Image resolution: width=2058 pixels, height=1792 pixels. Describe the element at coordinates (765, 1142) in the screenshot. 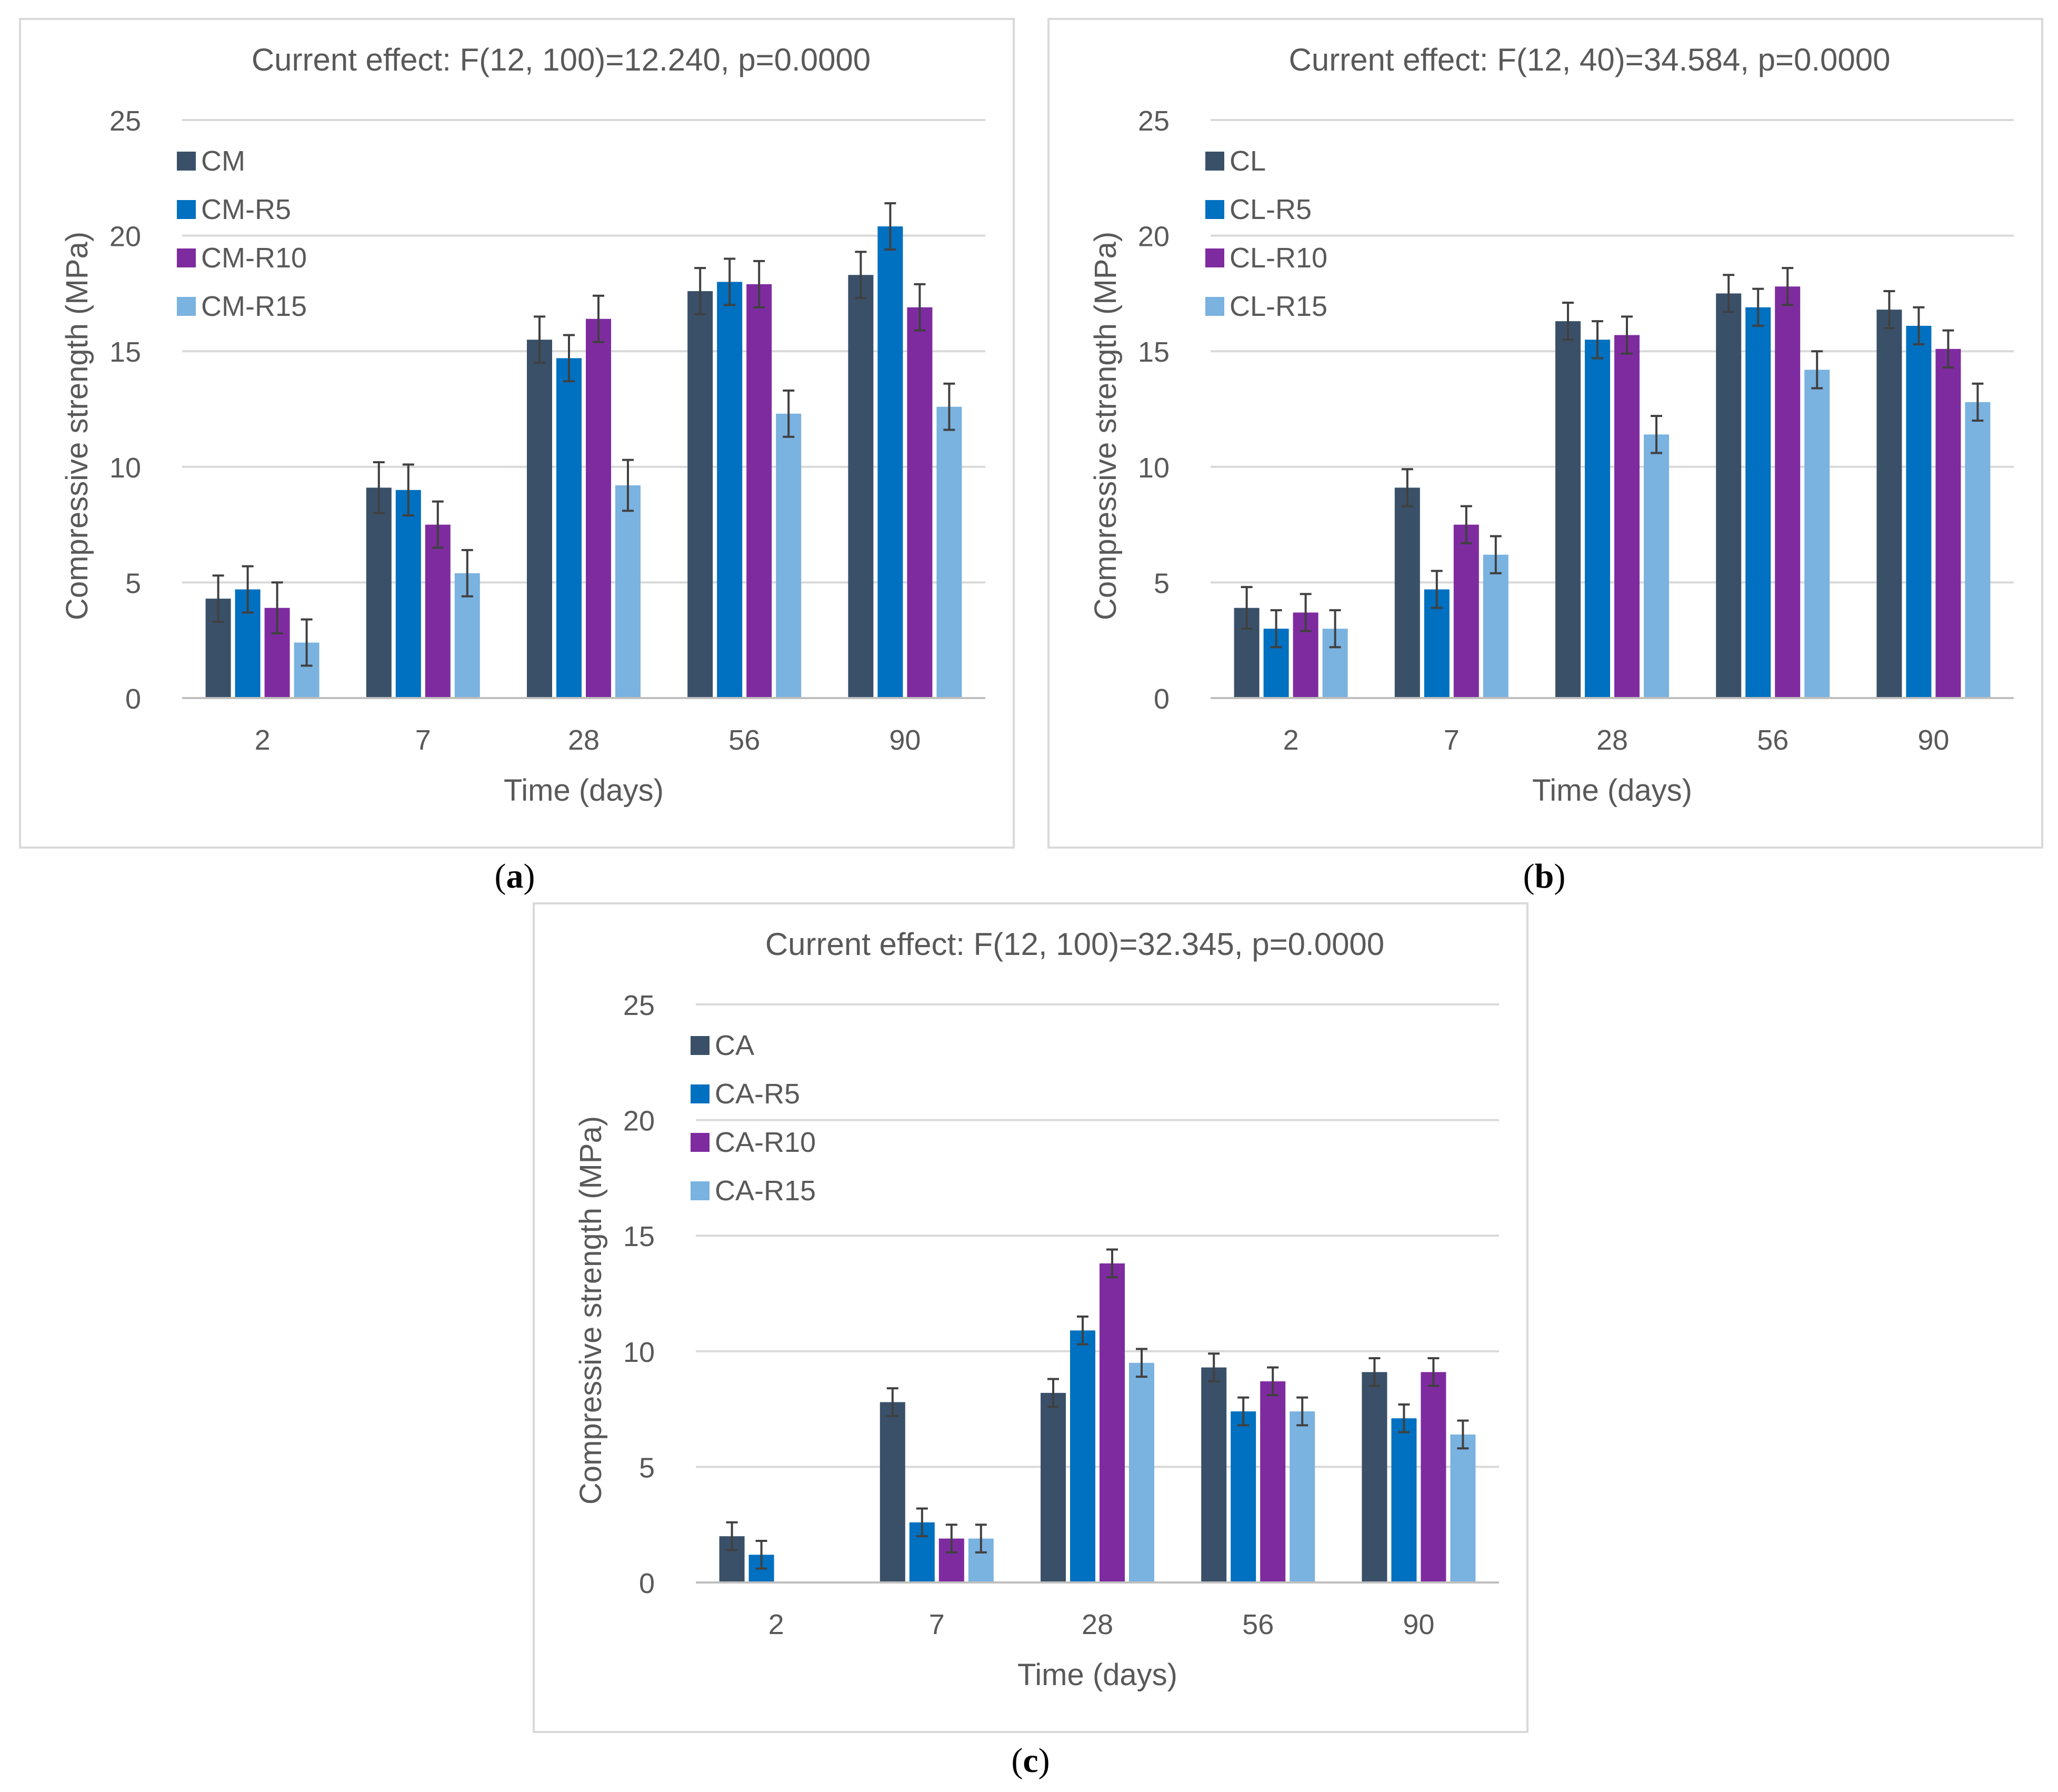

I see `legend-label: CA-R10` at that location.